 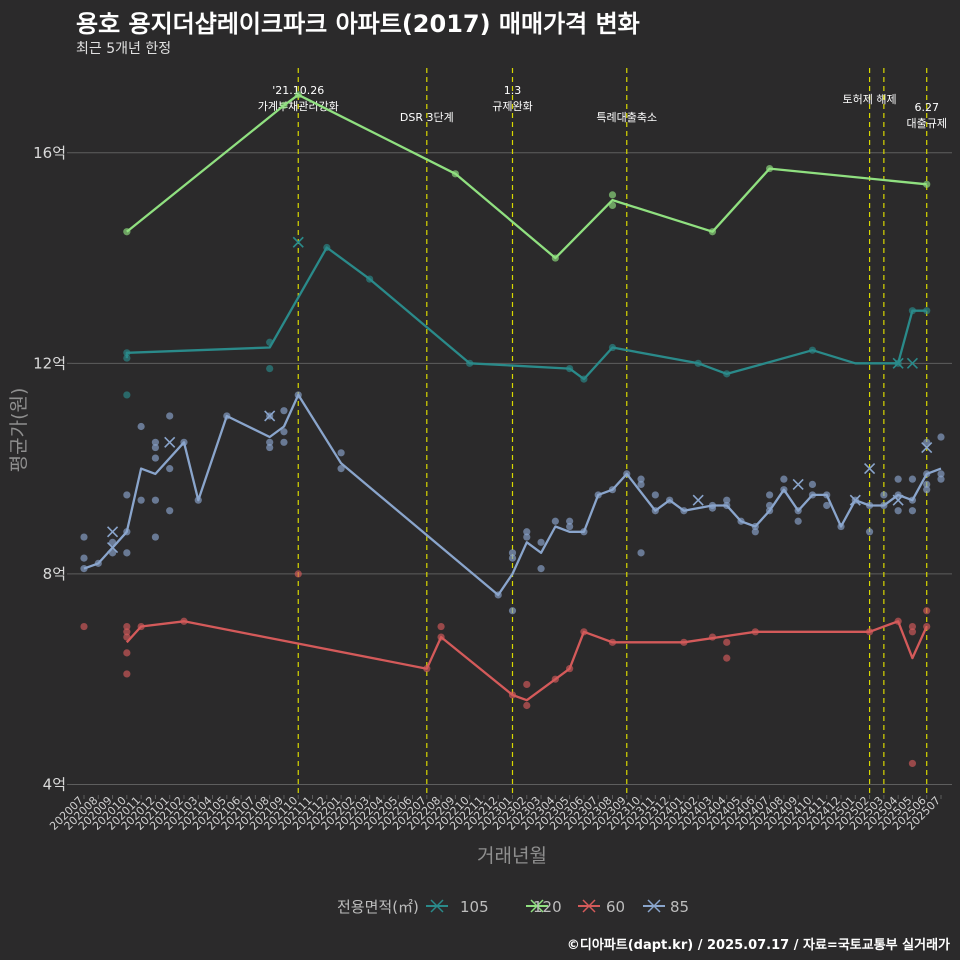 What do you see at coordinates (427, 117) in the screenshot?
I see `event-annotation: DSR 3단계` at bounding box center [427, 117].